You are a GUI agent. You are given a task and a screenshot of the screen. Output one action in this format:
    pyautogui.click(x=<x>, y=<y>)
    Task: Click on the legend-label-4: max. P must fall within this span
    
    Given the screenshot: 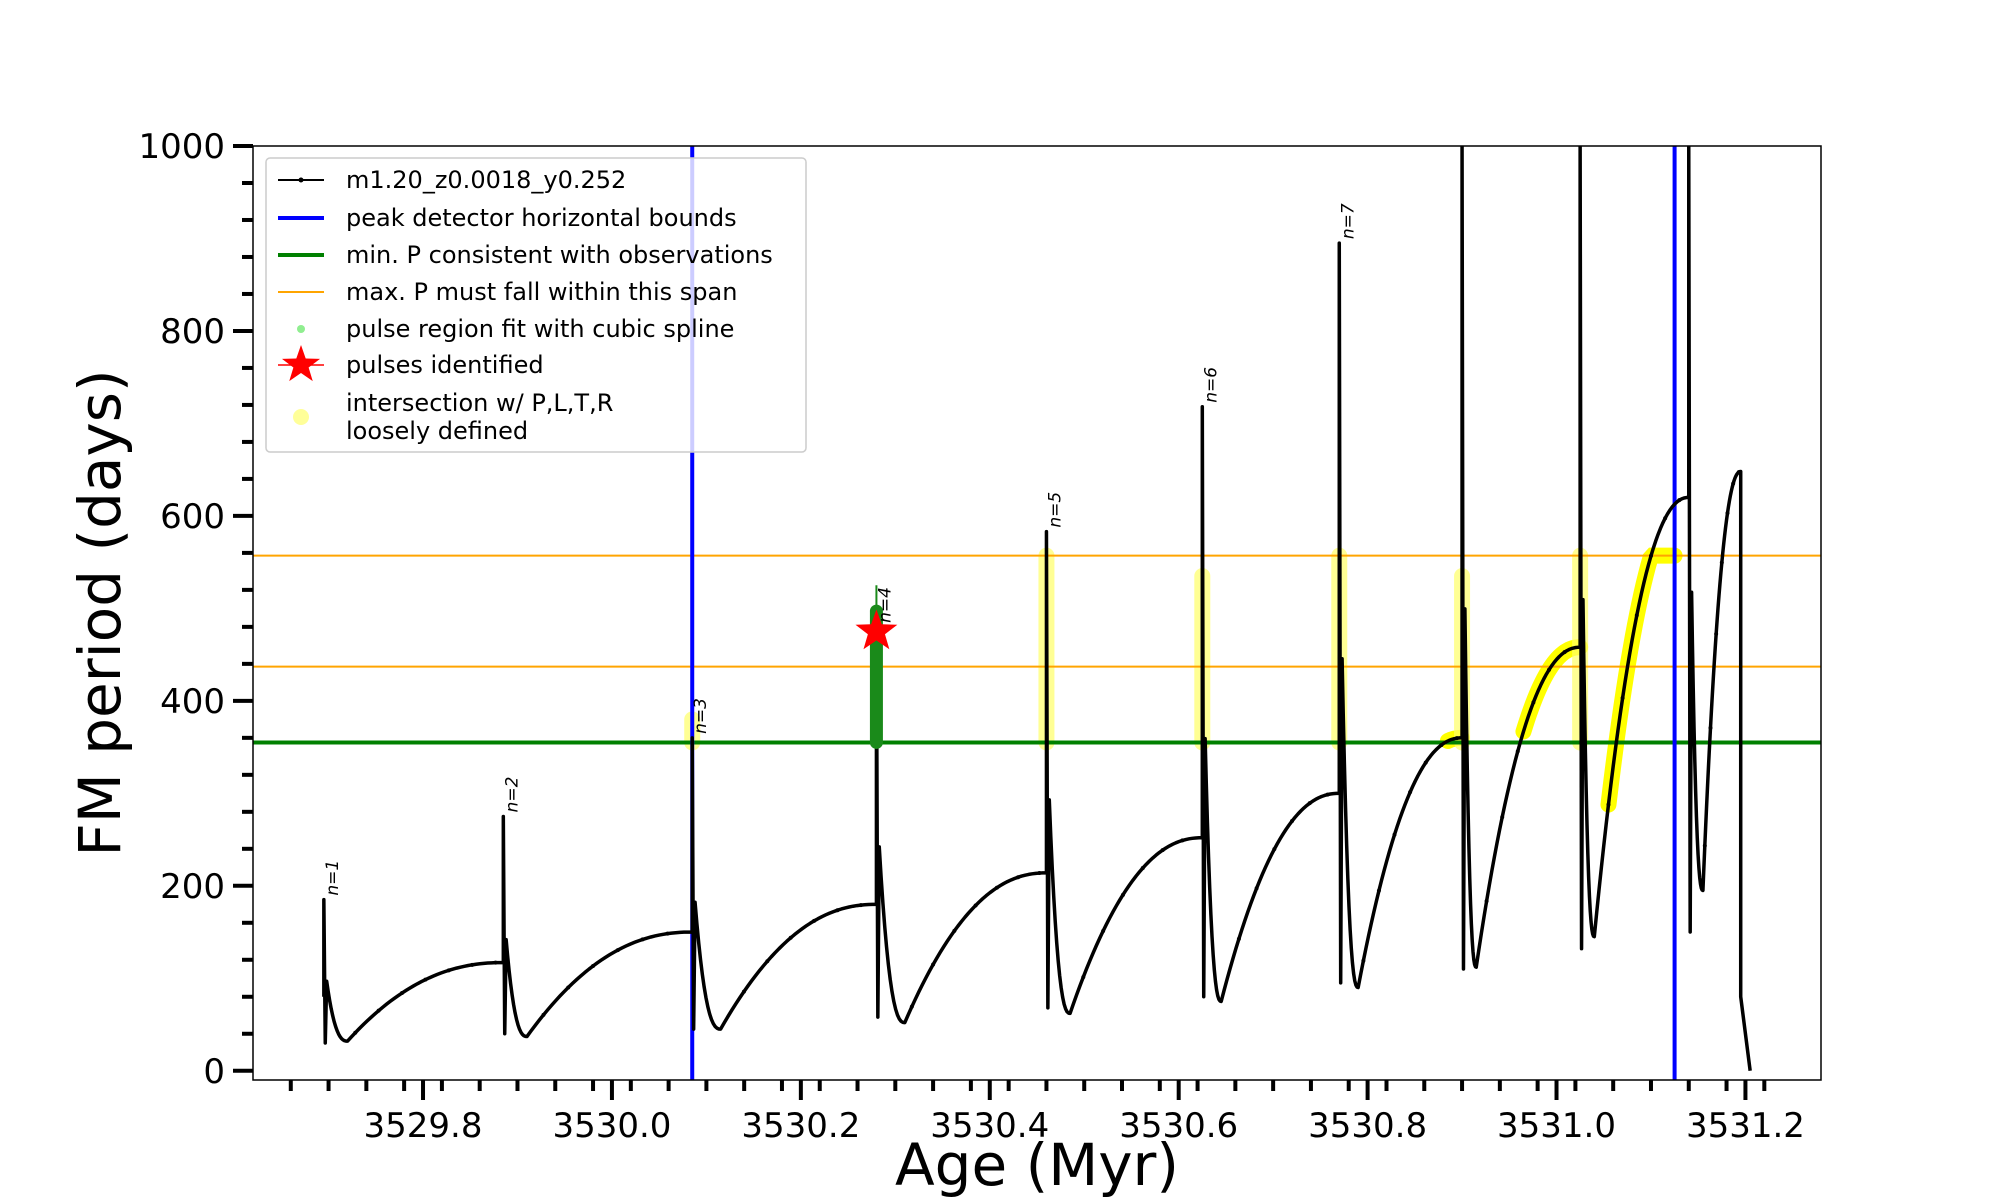 What is the action you would take?
    pyautogui.click(x=541, y=292)
    